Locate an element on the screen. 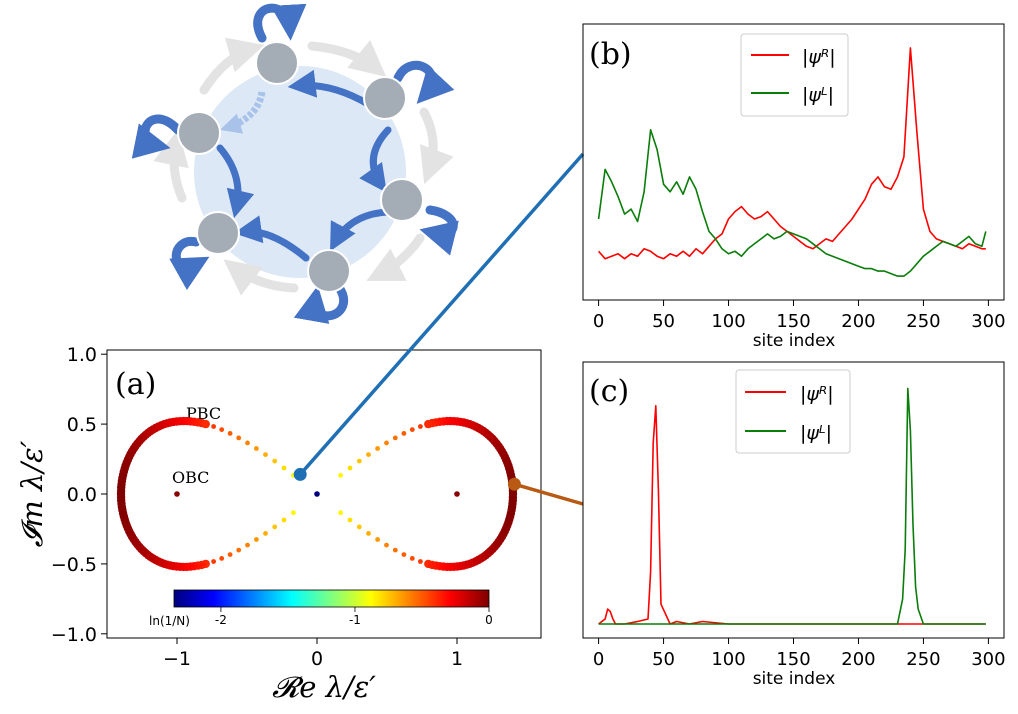 The image size is (1018, 714). obc-label: OBC is located at coordinates (190, 477).